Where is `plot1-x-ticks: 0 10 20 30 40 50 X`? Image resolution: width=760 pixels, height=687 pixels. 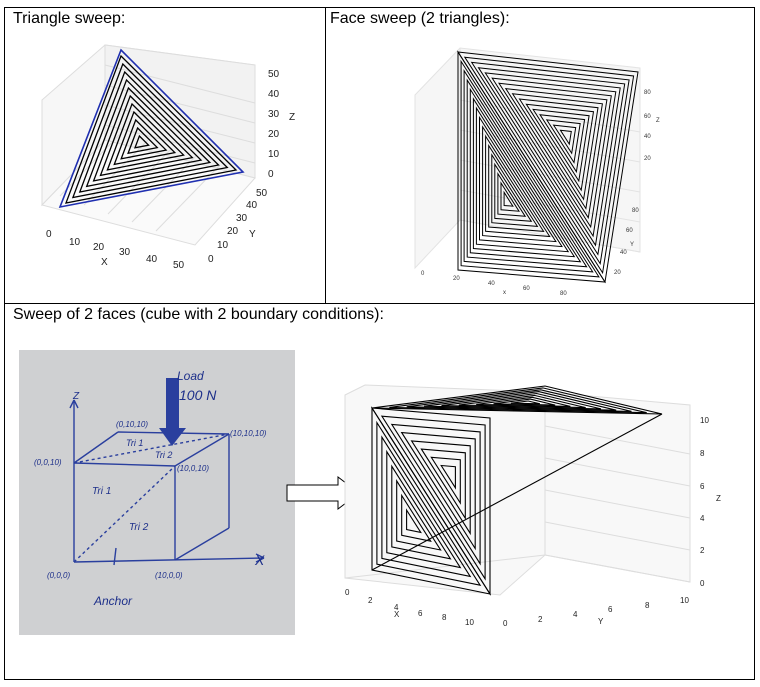 plot1-x-ticks: 0 10 20 30 40 50 X is located at coordinates (115, 250).